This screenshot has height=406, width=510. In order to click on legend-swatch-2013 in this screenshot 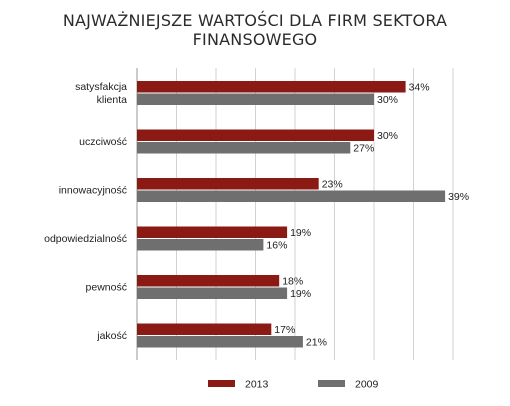, I will do `click(221, 383)`.